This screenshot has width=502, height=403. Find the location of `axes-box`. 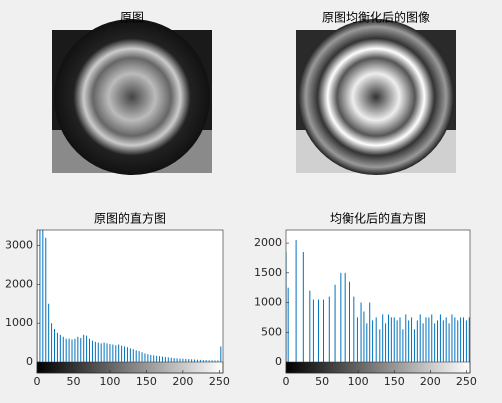

axes-box is located at coordinates (378, 301).